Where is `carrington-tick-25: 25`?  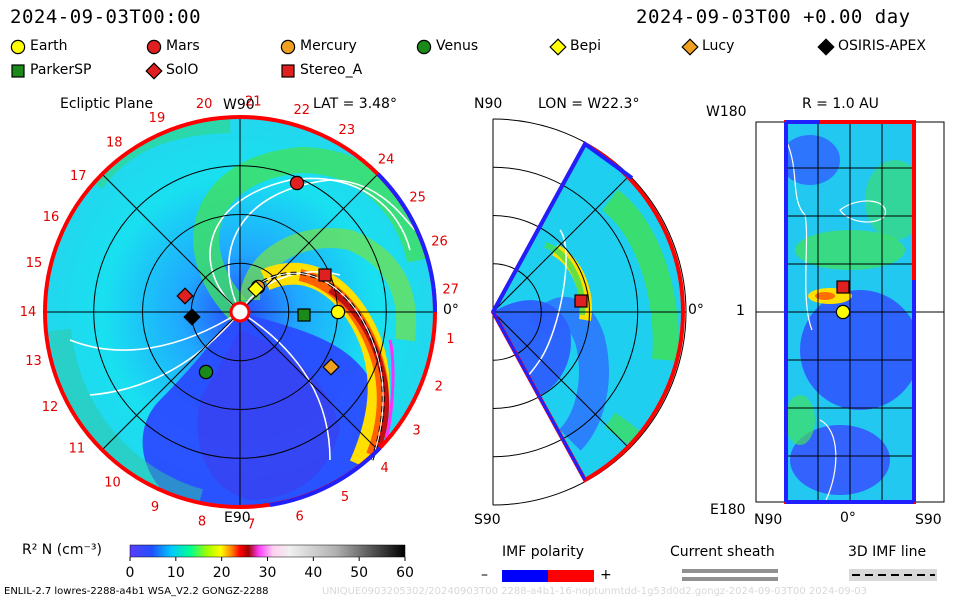
carrington-tick-25: 25 is located at coordinates (417, 197).